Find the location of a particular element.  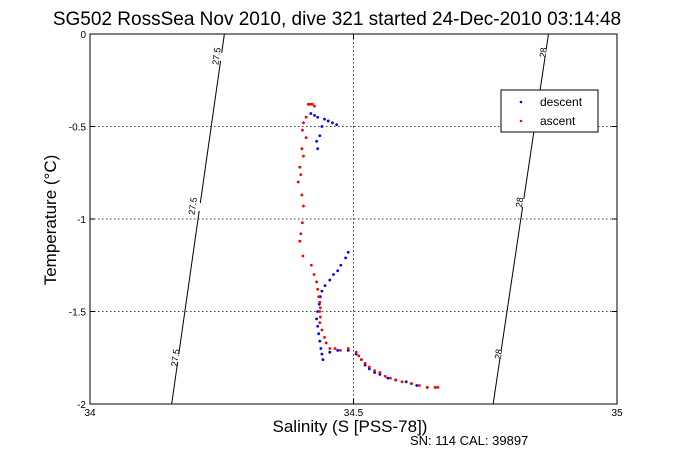

x-tick-label: 35 is located at coordinates (617, 413).